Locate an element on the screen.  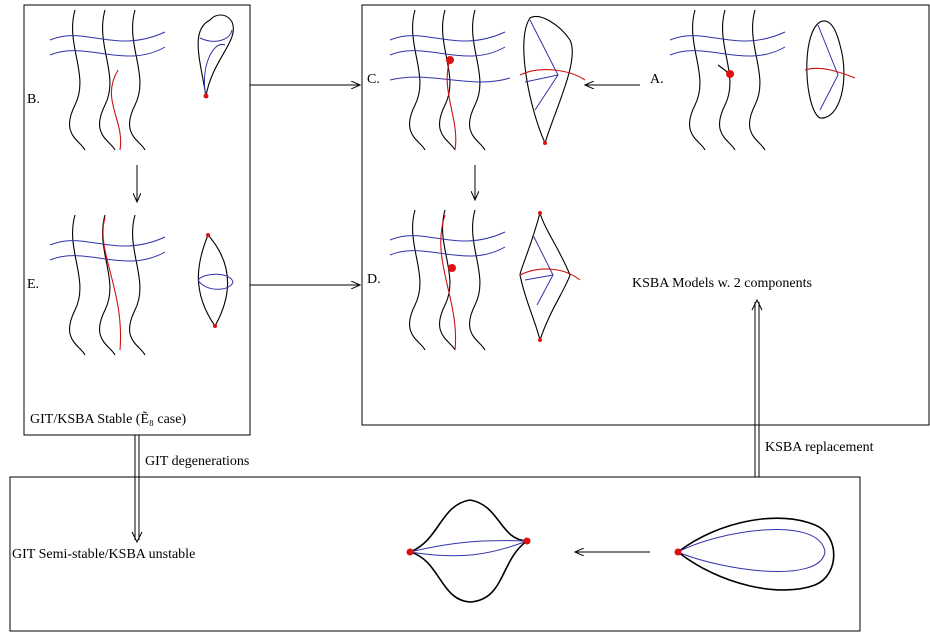
arrow-label: KSBA replacement is located at coordinates (819, 447).